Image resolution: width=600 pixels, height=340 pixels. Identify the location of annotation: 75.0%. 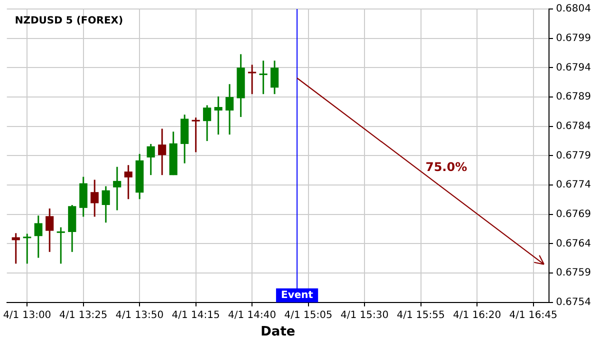
(446, 167).